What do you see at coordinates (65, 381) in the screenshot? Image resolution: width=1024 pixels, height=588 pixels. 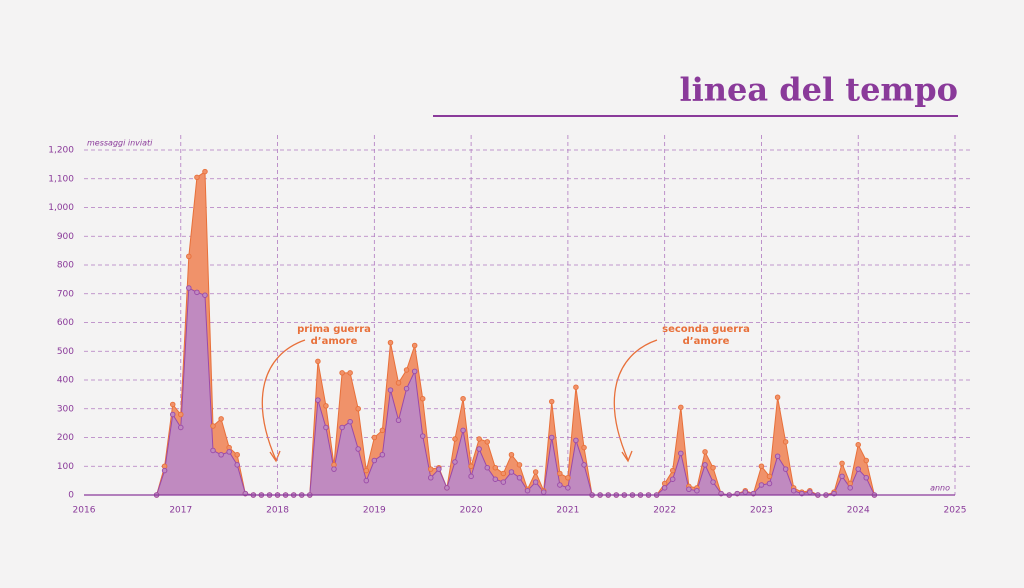 I see `y-tick-label: 400` at bounding box center [65, 381].